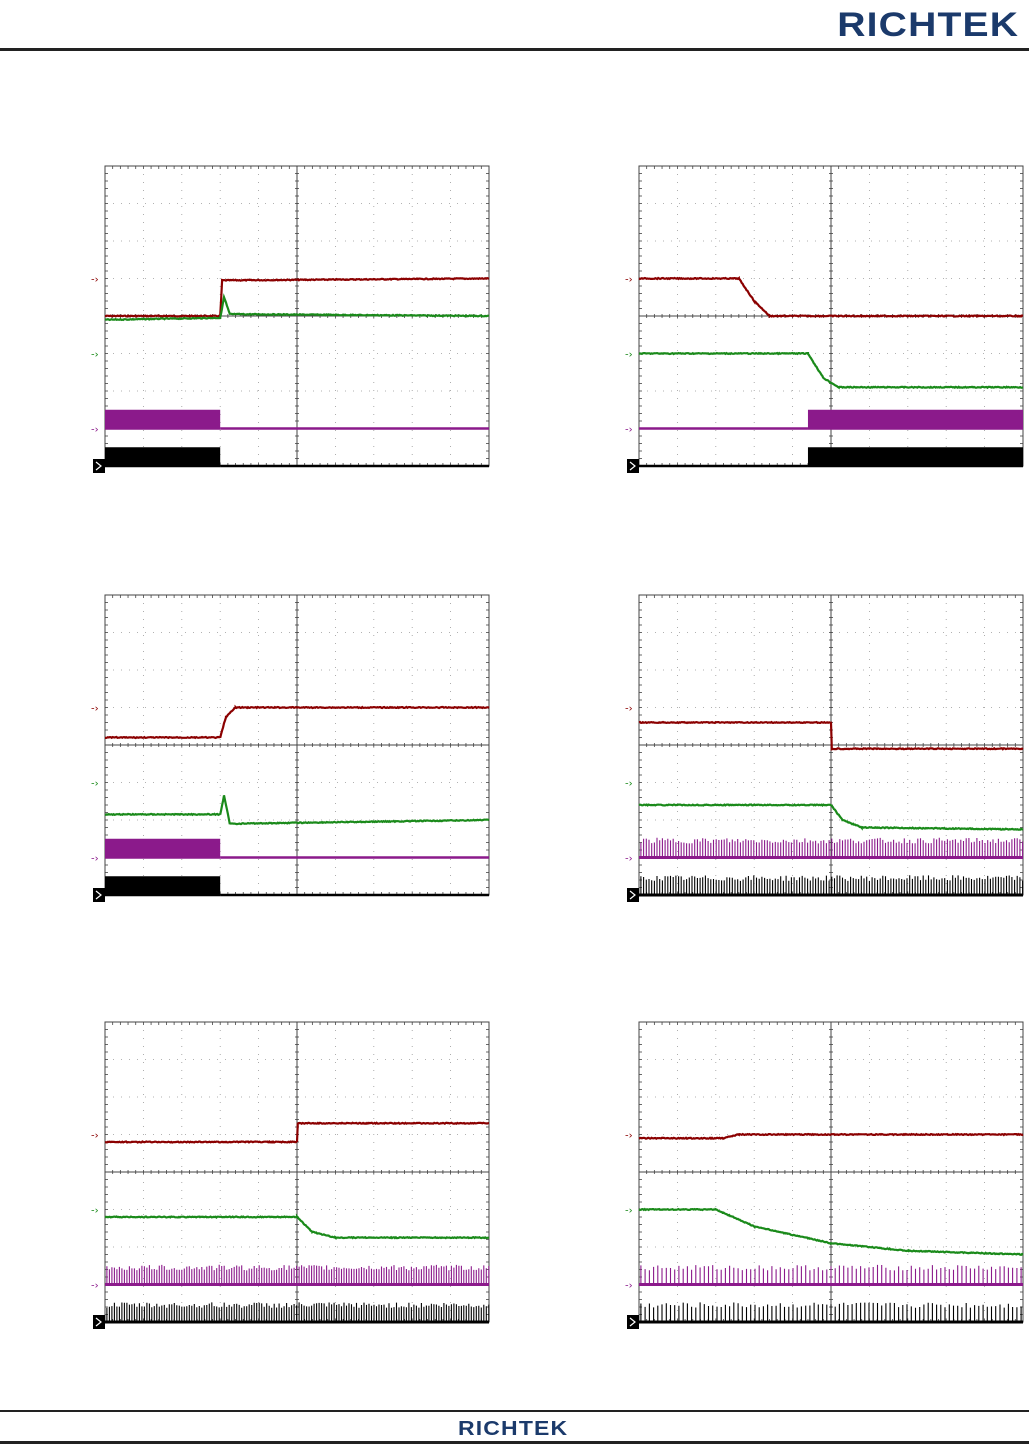  Describe the element at coordinates (513, 1429) in the screenshot. I see `footer-logo: RICHTEK` at that location.